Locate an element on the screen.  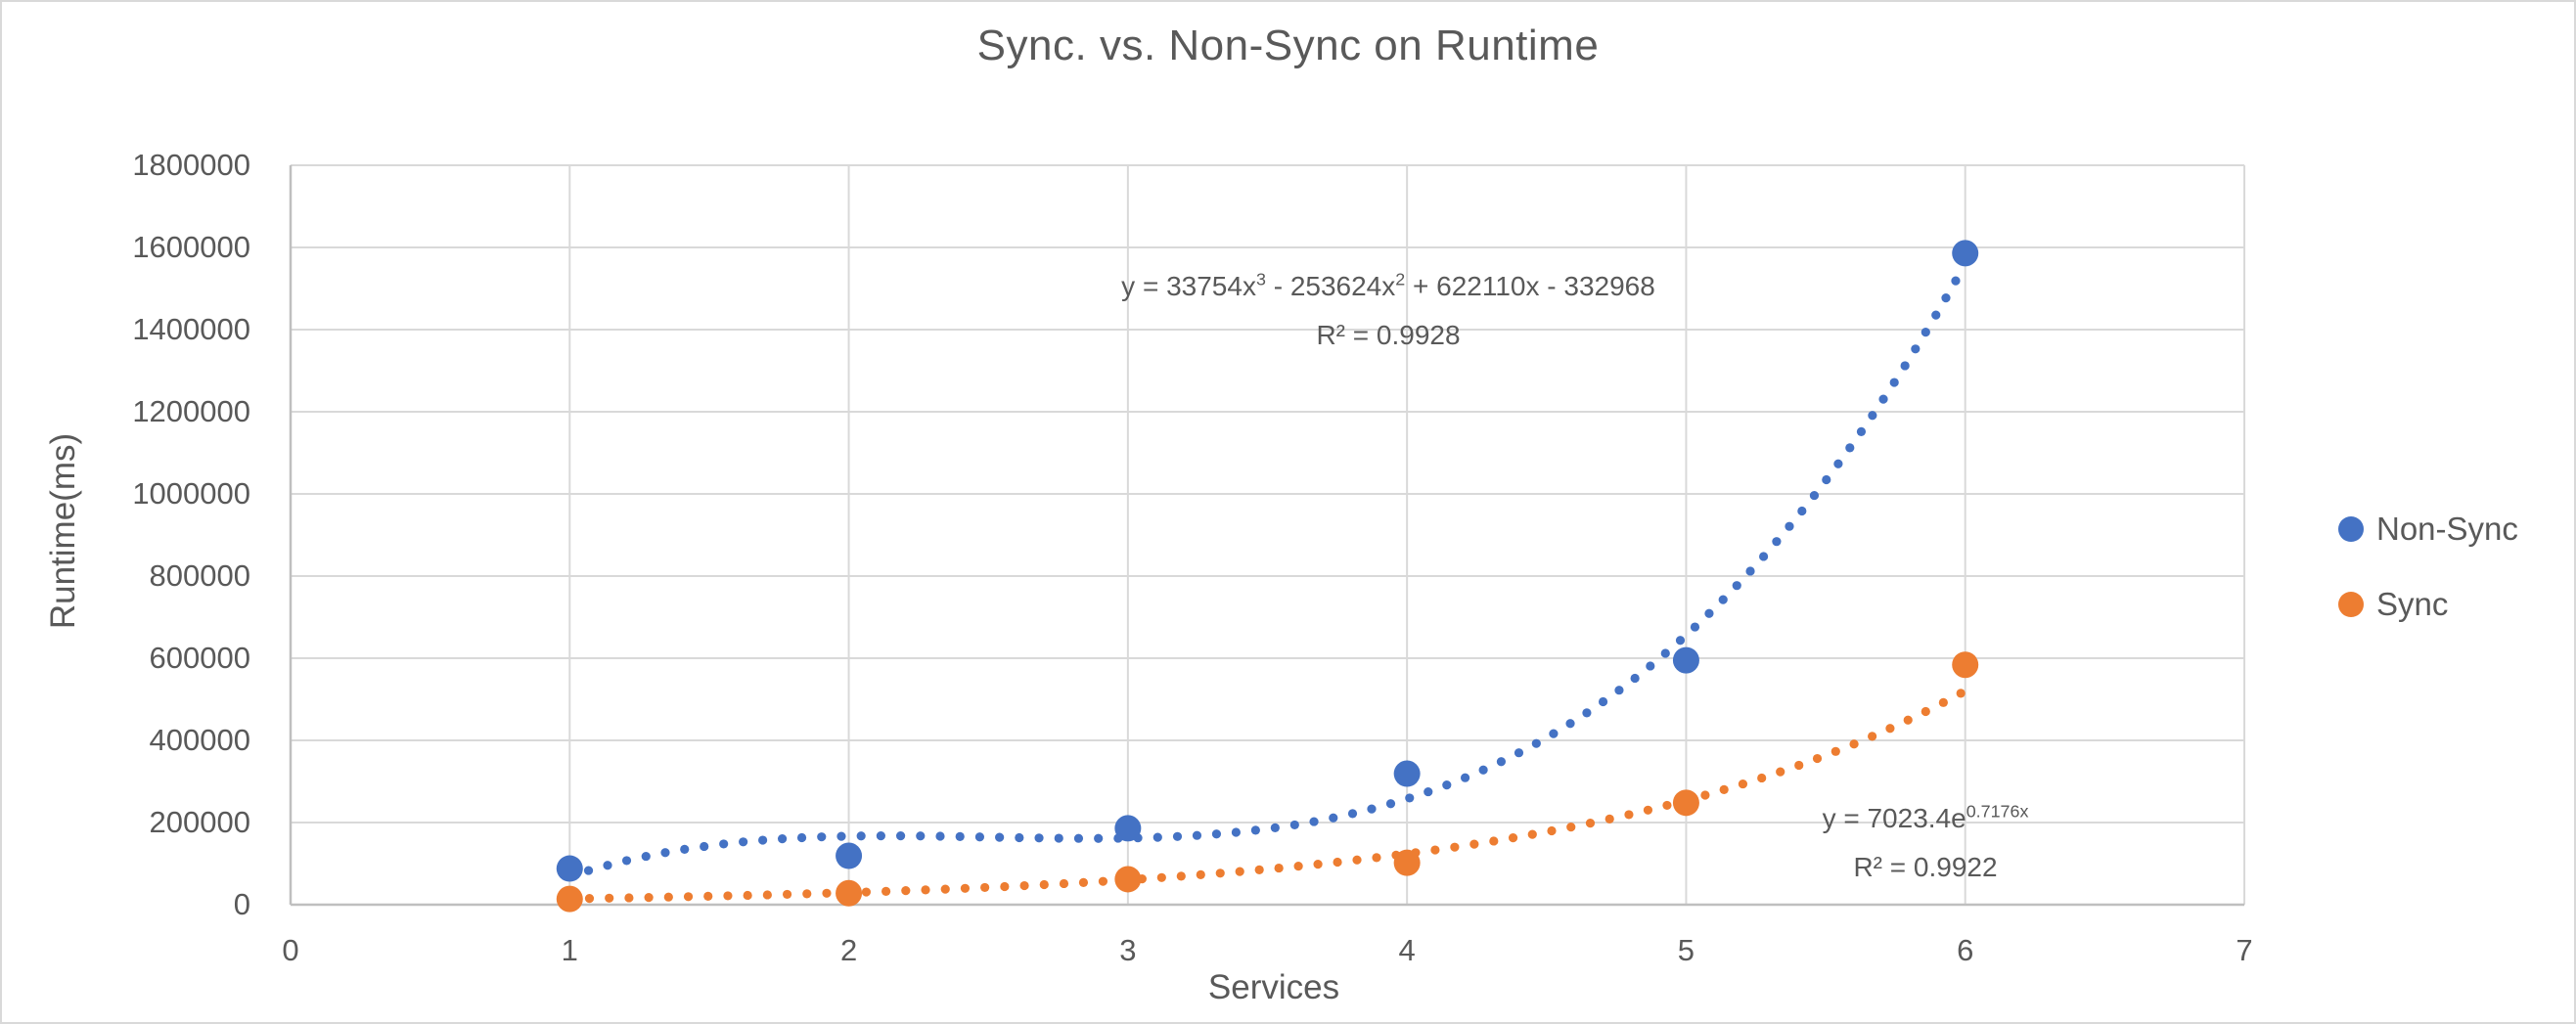
chart-title: Sync. vs. Non-Sync on Runtime is located at coordinates (1288, 45).